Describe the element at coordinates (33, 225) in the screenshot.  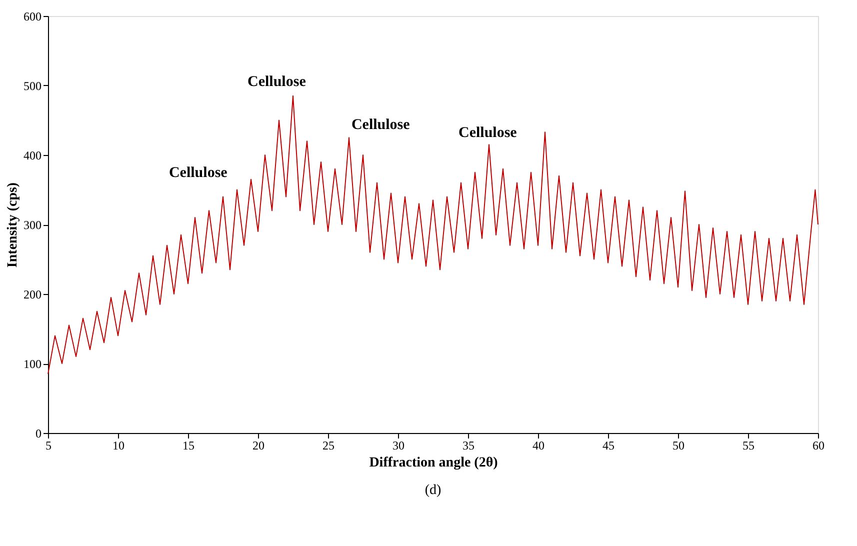
I see `y-tick-label: 300` at that location.